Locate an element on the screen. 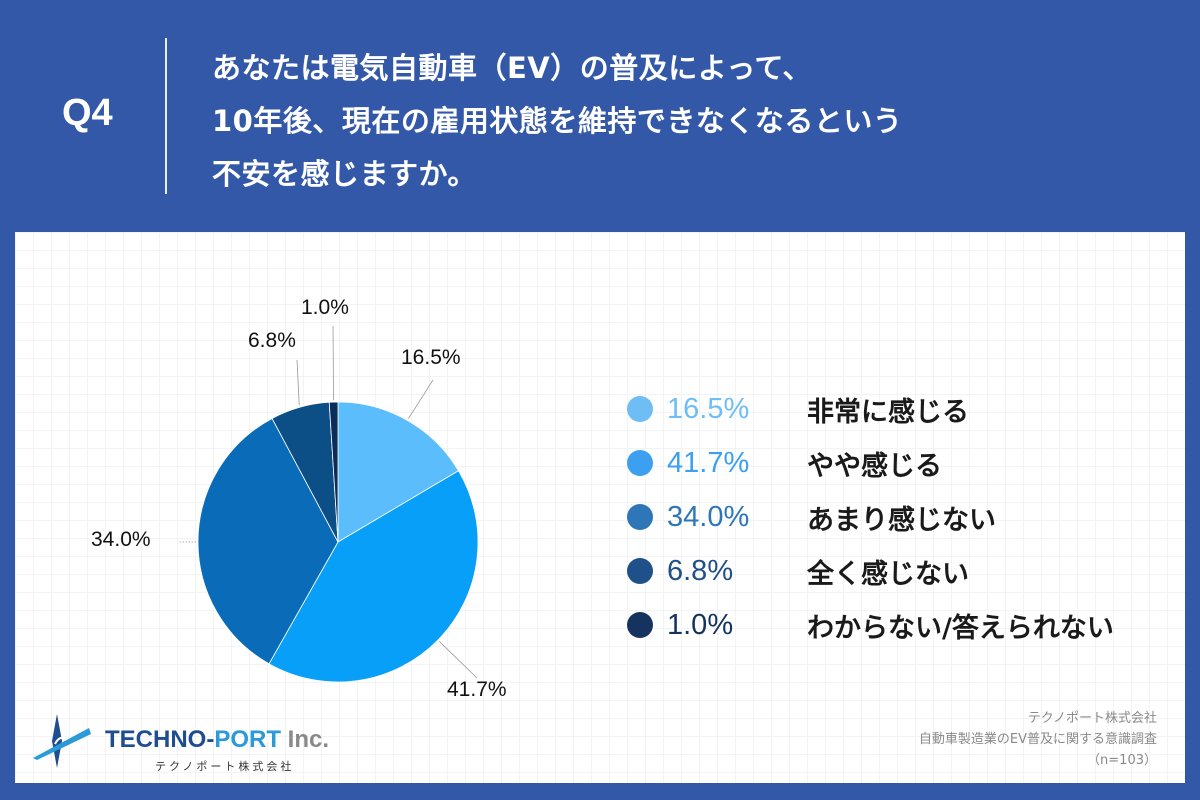  question-number: Q4 is located at coordinates (87, 113).